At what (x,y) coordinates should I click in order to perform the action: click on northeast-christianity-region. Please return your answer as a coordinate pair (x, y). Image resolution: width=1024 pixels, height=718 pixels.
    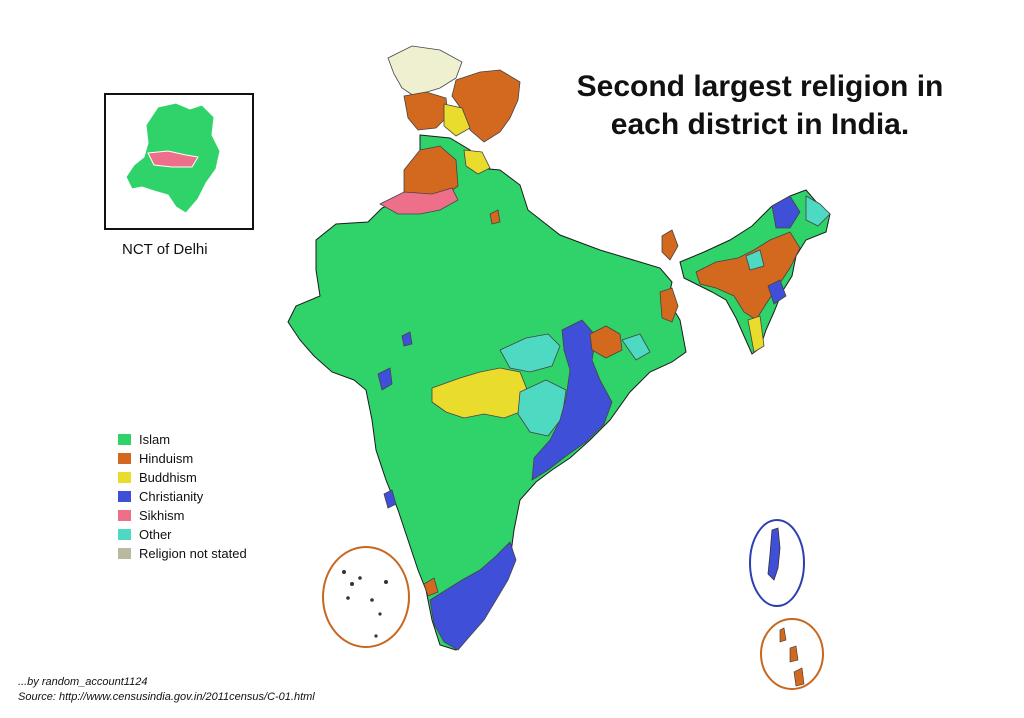
    Looking at the image, I should click on (786, 212).